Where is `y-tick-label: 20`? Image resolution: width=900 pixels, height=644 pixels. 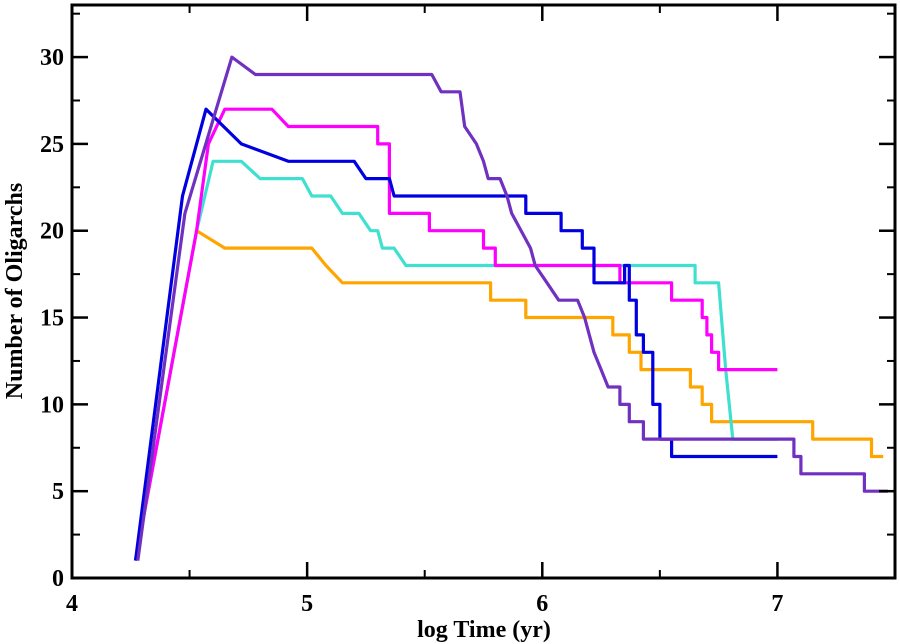 y-tick-label: 20 is located at coordinates (52, 232).